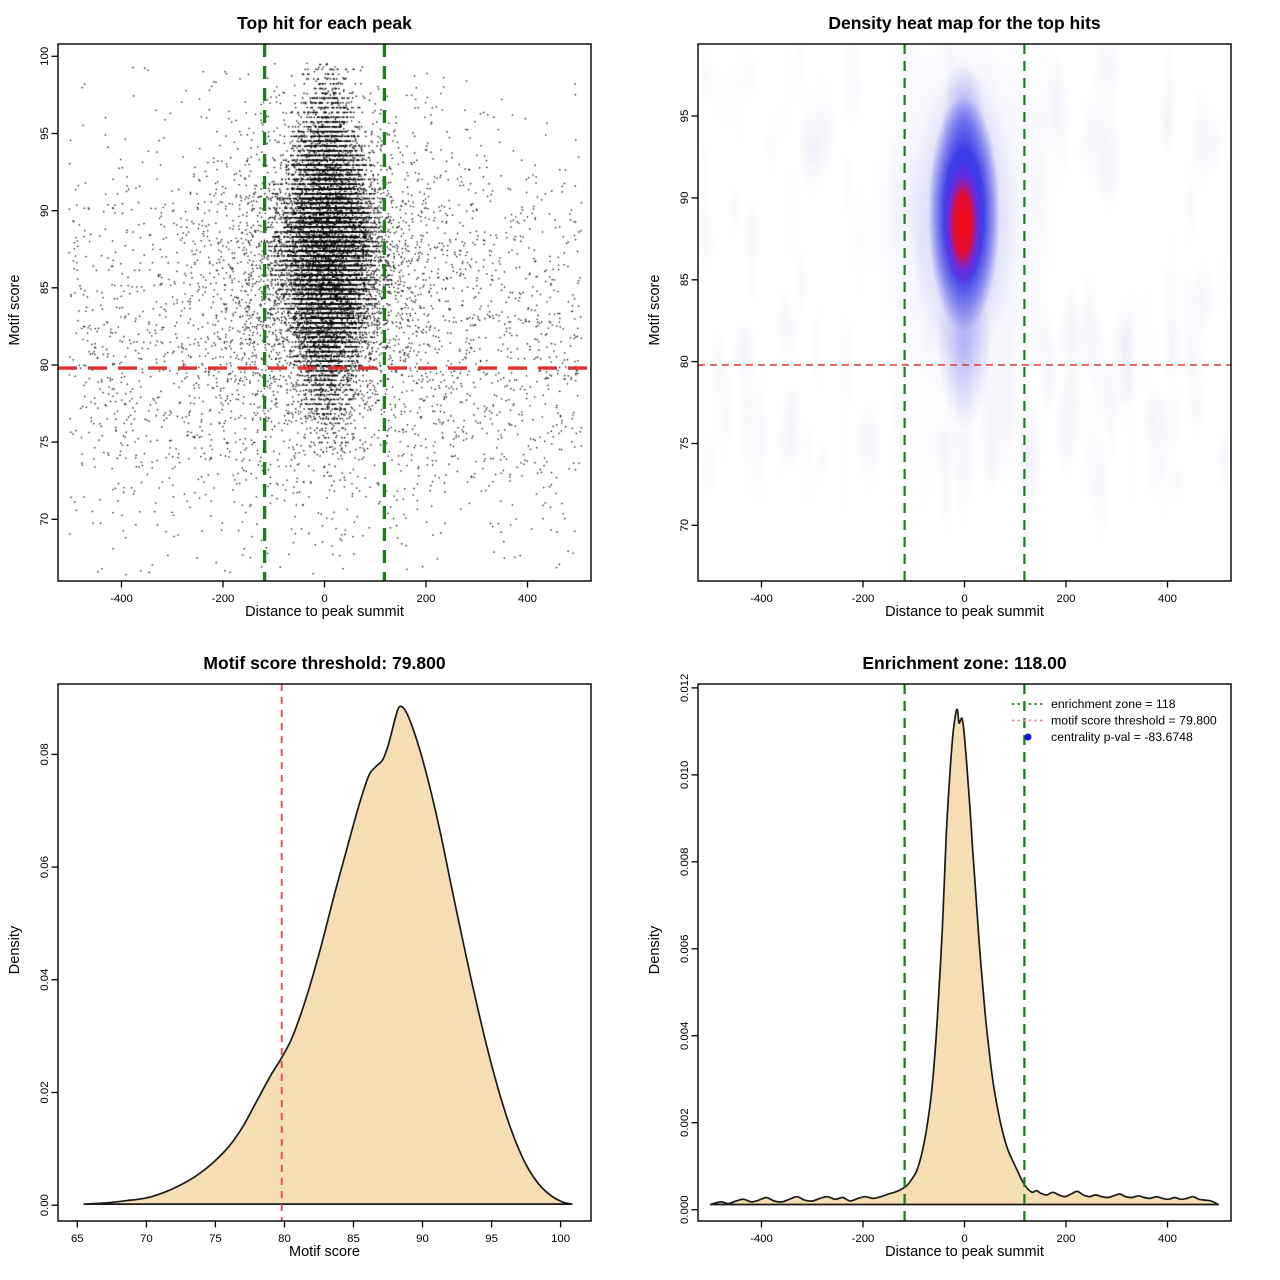 The height and width of the screenshot is (1280, 1280). I want to click on y-tick-label: 0.004, so click(685, 1036).